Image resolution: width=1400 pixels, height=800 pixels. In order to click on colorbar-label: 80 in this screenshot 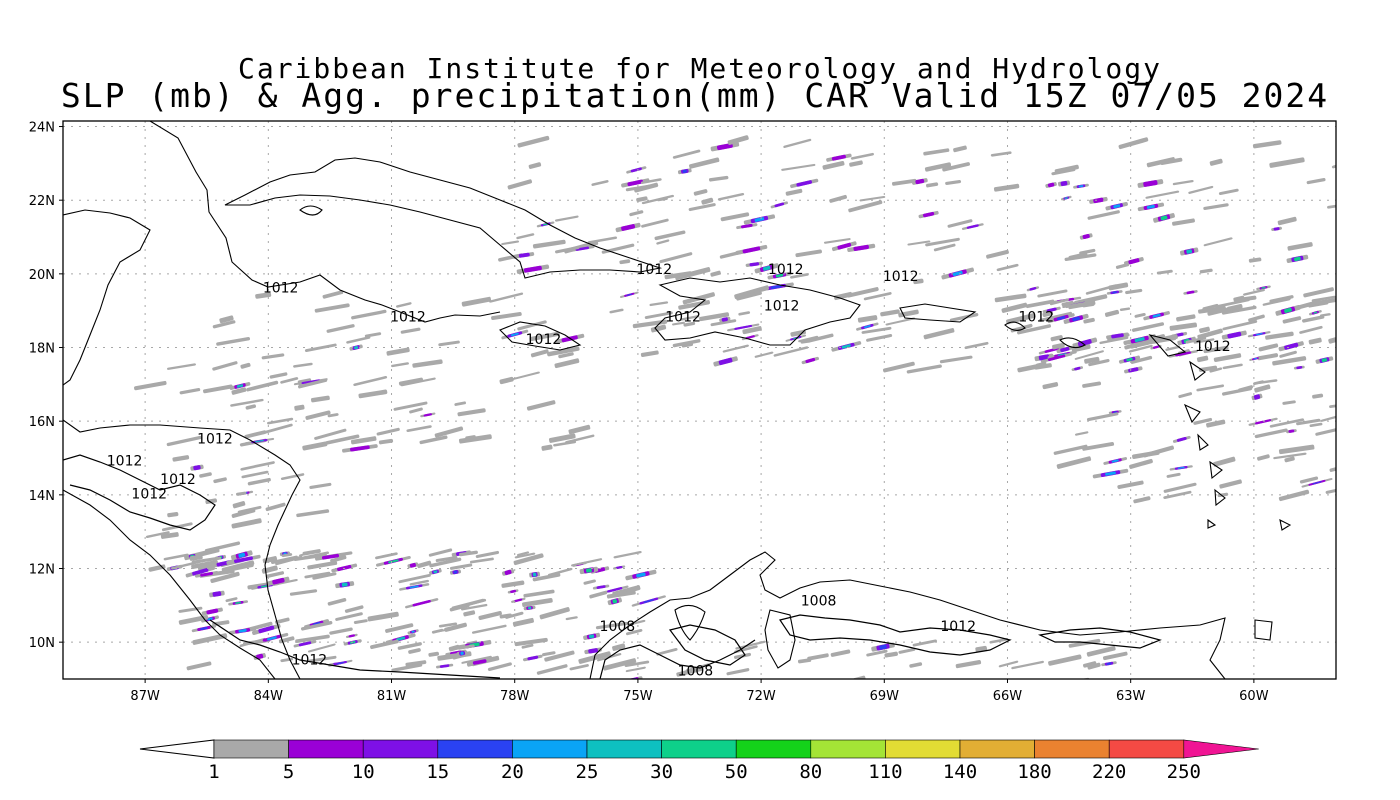, I will do `click(810, 772)`.